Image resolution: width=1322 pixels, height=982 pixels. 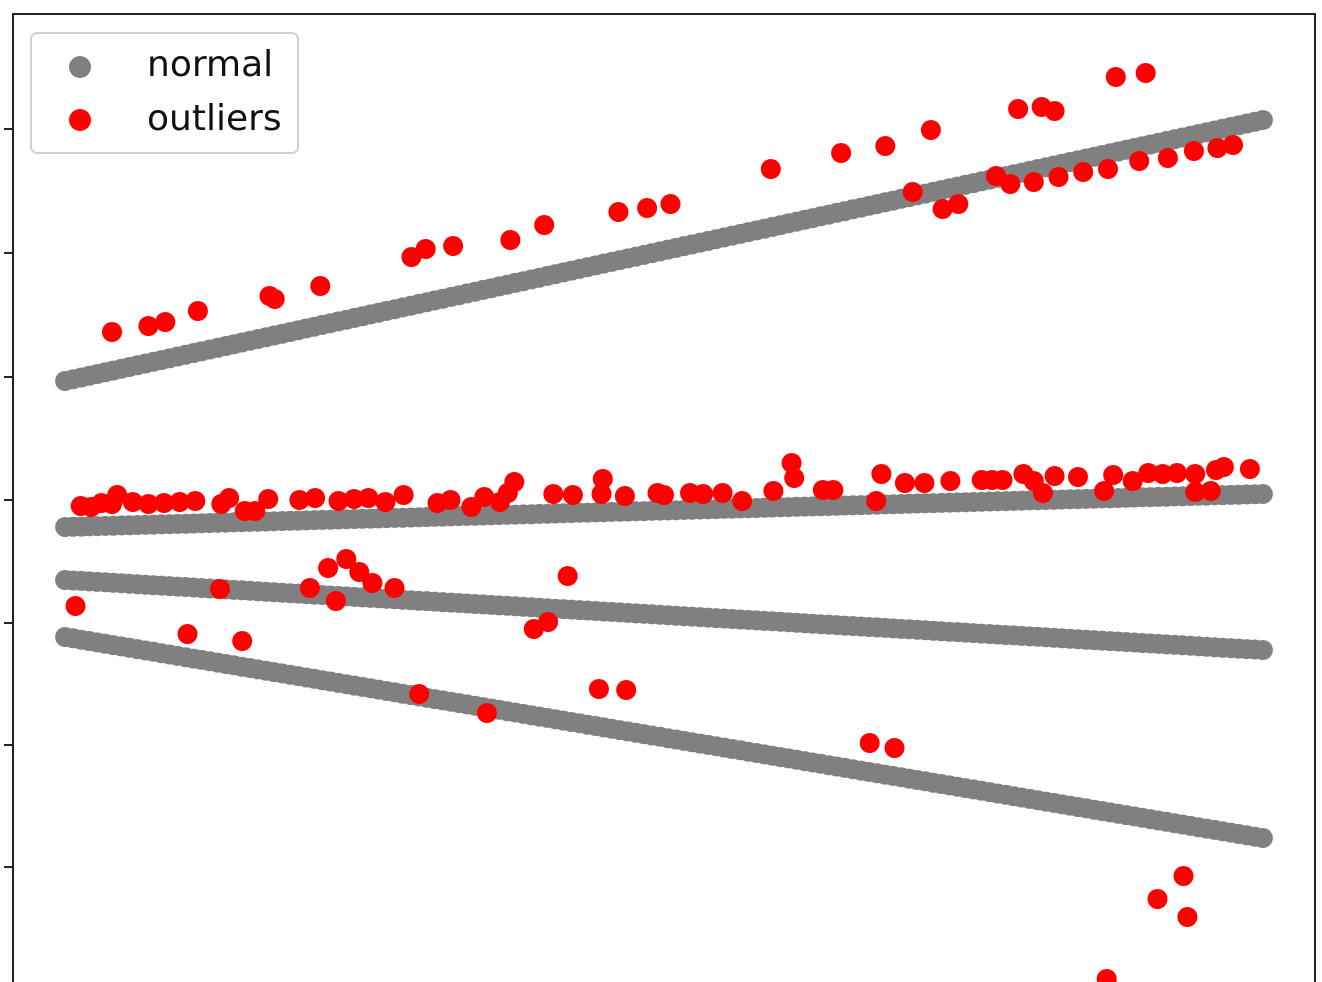 What do you see at coordinates (210, 64) in the screenshot?
I see `legend-normal-label: normal` at bounding box center [210, 64].